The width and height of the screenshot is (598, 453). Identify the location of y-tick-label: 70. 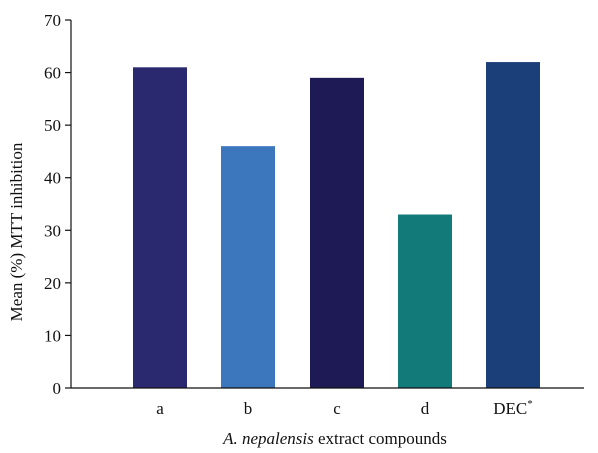
(52, 20).